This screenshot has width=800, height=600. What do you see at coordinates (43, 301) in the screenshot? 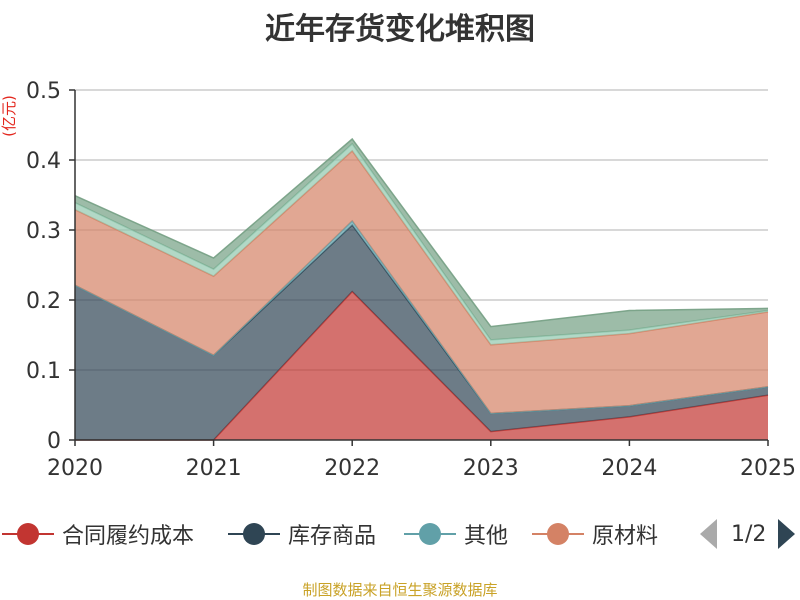
I see `y-tick-label: 0.2` at bounding box center [43, 301].